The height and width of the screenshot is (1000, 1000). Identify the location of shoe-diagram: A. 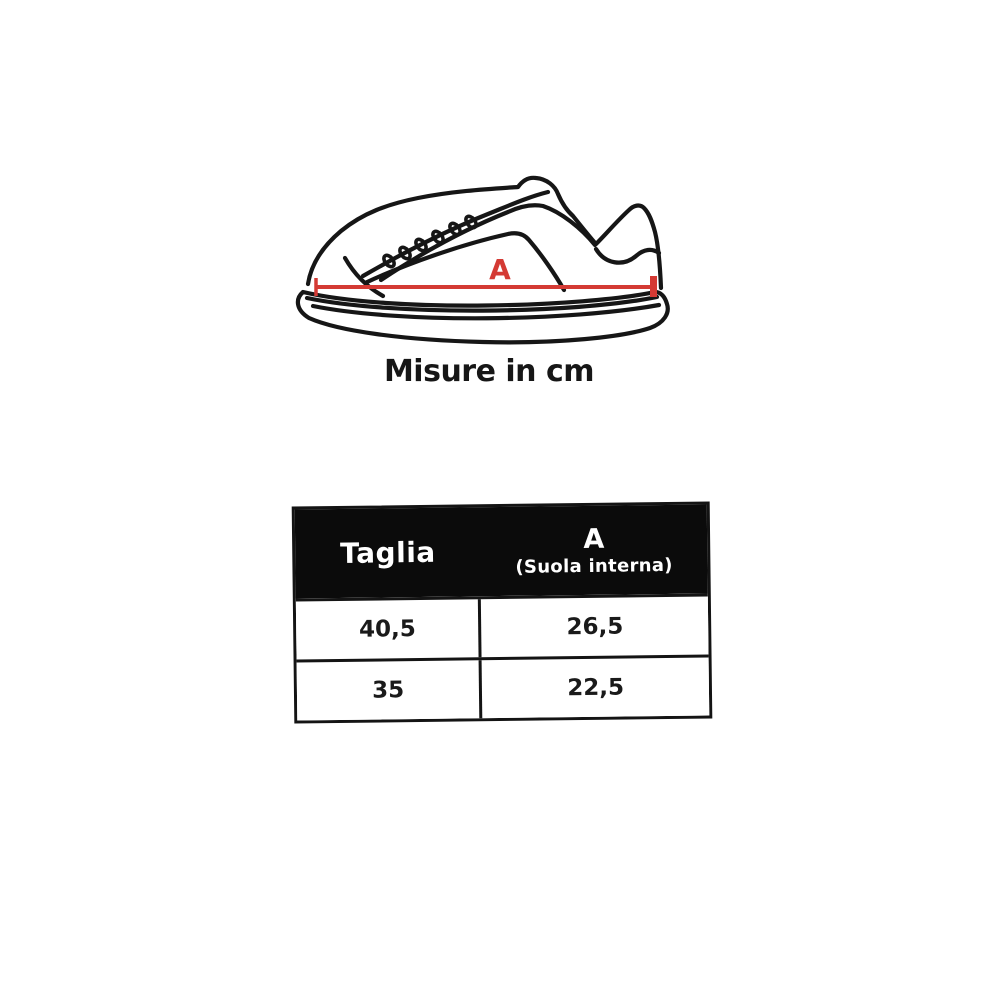
(482, 260).